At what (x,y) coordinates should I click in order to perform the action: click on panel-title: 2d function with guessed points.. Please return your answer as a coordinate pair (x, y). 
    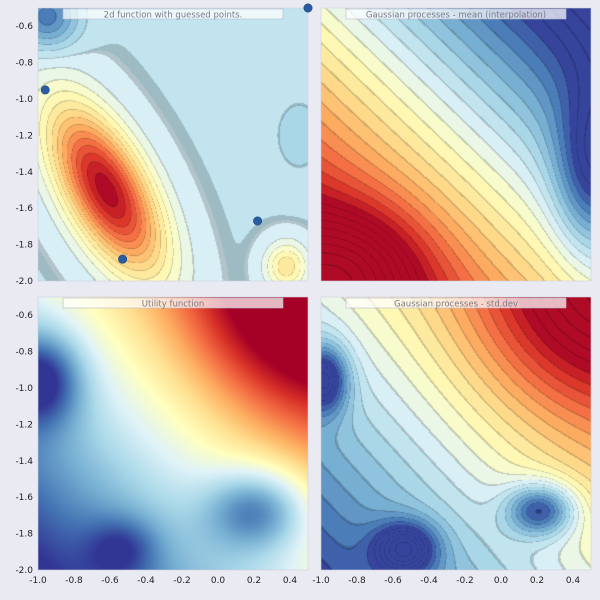
    Looking at the image, I should click on (173, 14).